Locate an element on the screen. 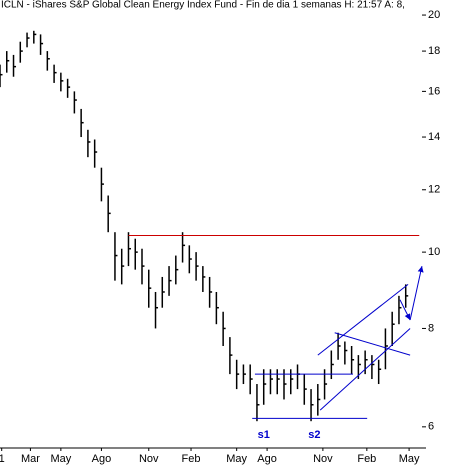 This screenshot has width=467, height=466. y-tick-label: 10 is located at coordinates (434, 252).